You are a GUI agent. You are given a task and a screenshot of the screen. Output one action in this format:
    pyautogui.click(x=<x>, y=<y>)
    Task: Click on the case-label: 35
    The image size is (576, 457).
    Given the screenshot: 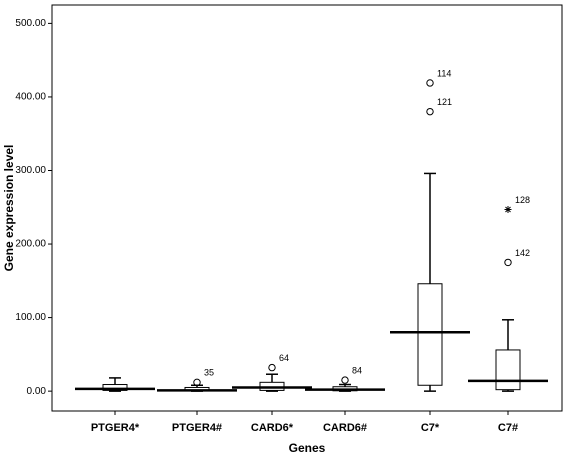 What is the action you would take?
    pyautogui.click(x=209, y=373)
    